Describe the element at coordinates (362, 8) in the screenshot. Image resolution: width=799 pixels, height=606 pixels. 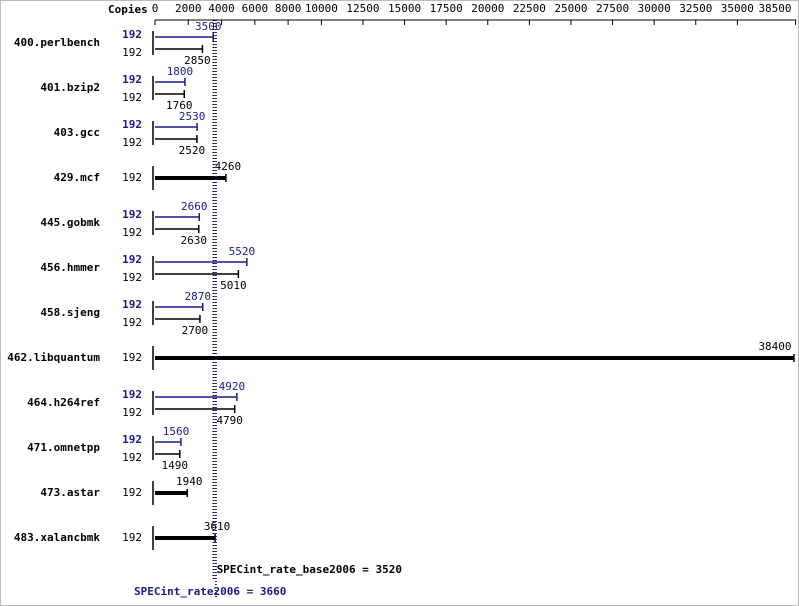
I see `x-tick-label: 12500` at that location.